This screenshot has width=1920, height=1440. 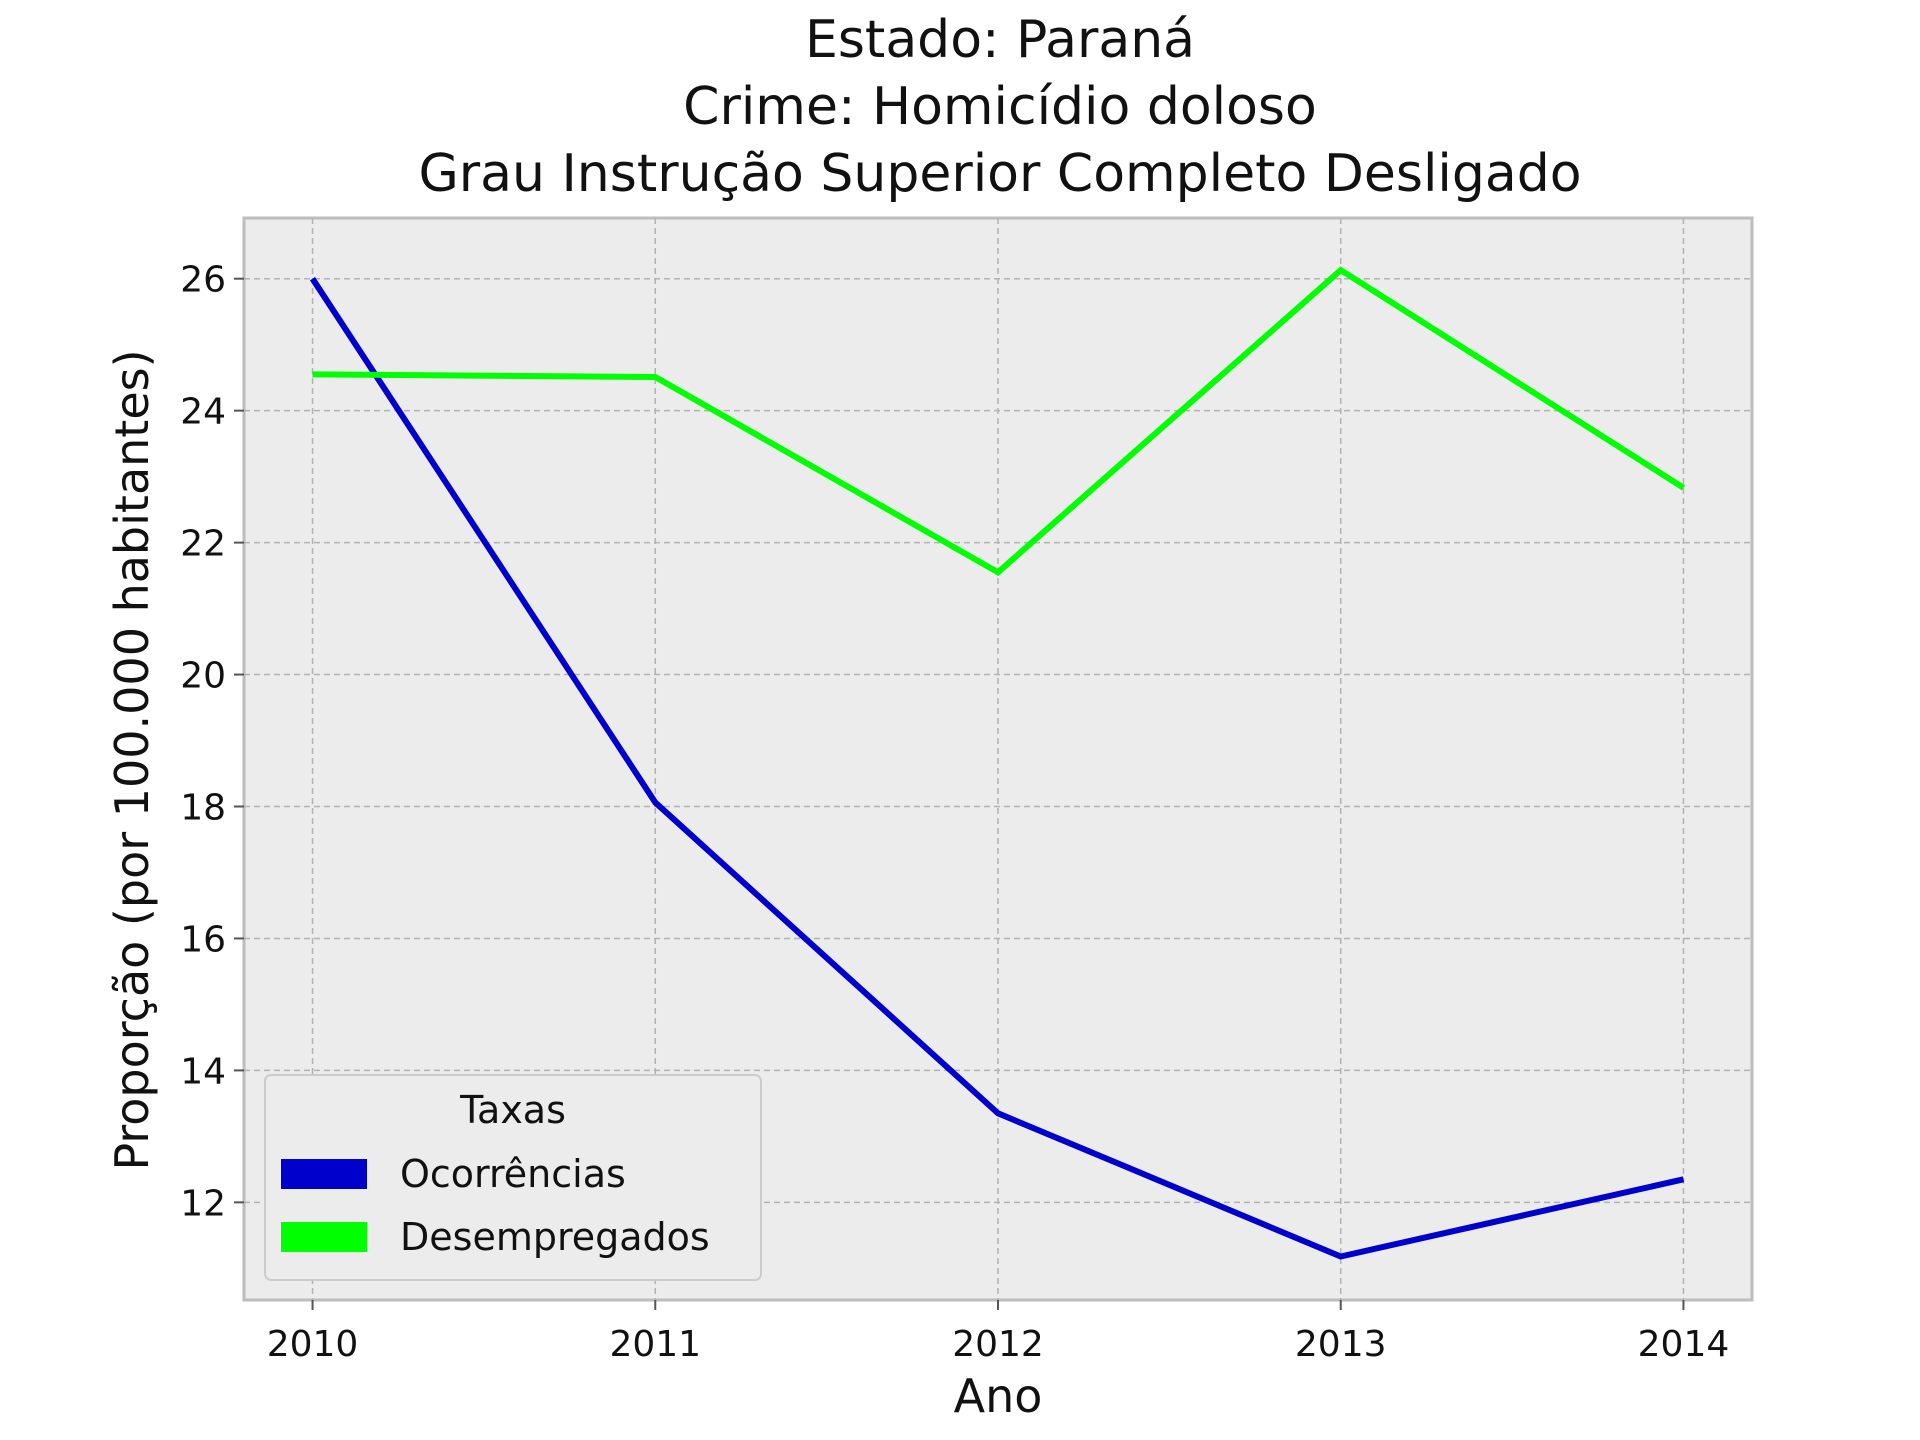 I want to click on x-tick-label: 2011, so click(x=655, y=1344).